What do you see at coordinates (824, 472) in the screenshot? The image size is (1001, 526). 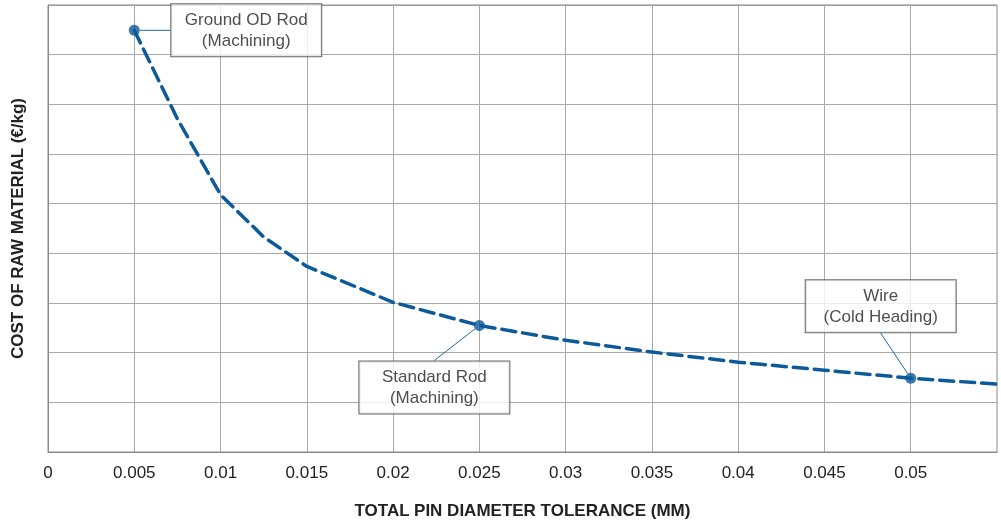 I see `x-tick-label: 0.045` at bounding box center [824, 472].